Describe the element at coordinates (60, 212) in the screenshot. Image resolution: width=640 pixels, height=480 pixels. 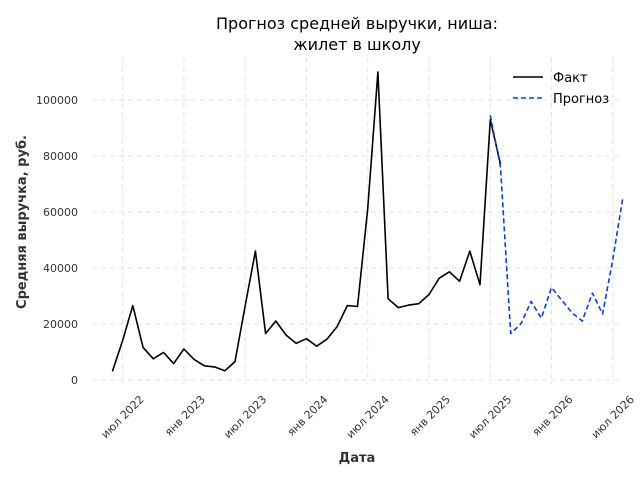
I see `y-tick-label: 60000` at that location.